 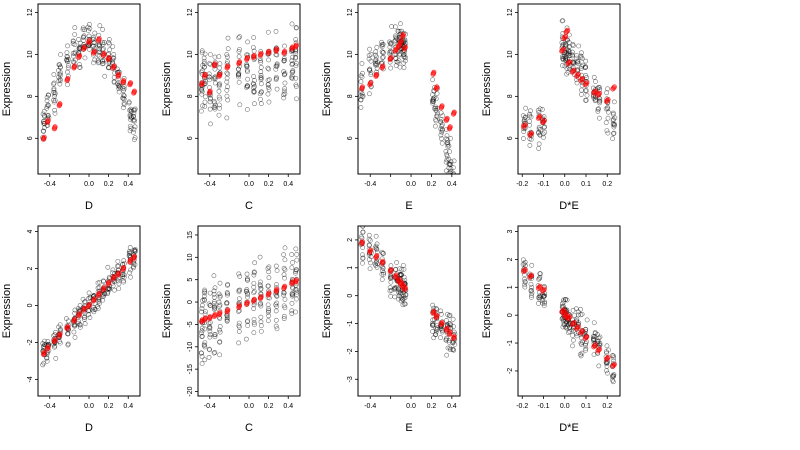 What do you see at coordinates (190, 257) in the screenshot?
I see `y-tick-label: 10` at bounding box center [190, 257].